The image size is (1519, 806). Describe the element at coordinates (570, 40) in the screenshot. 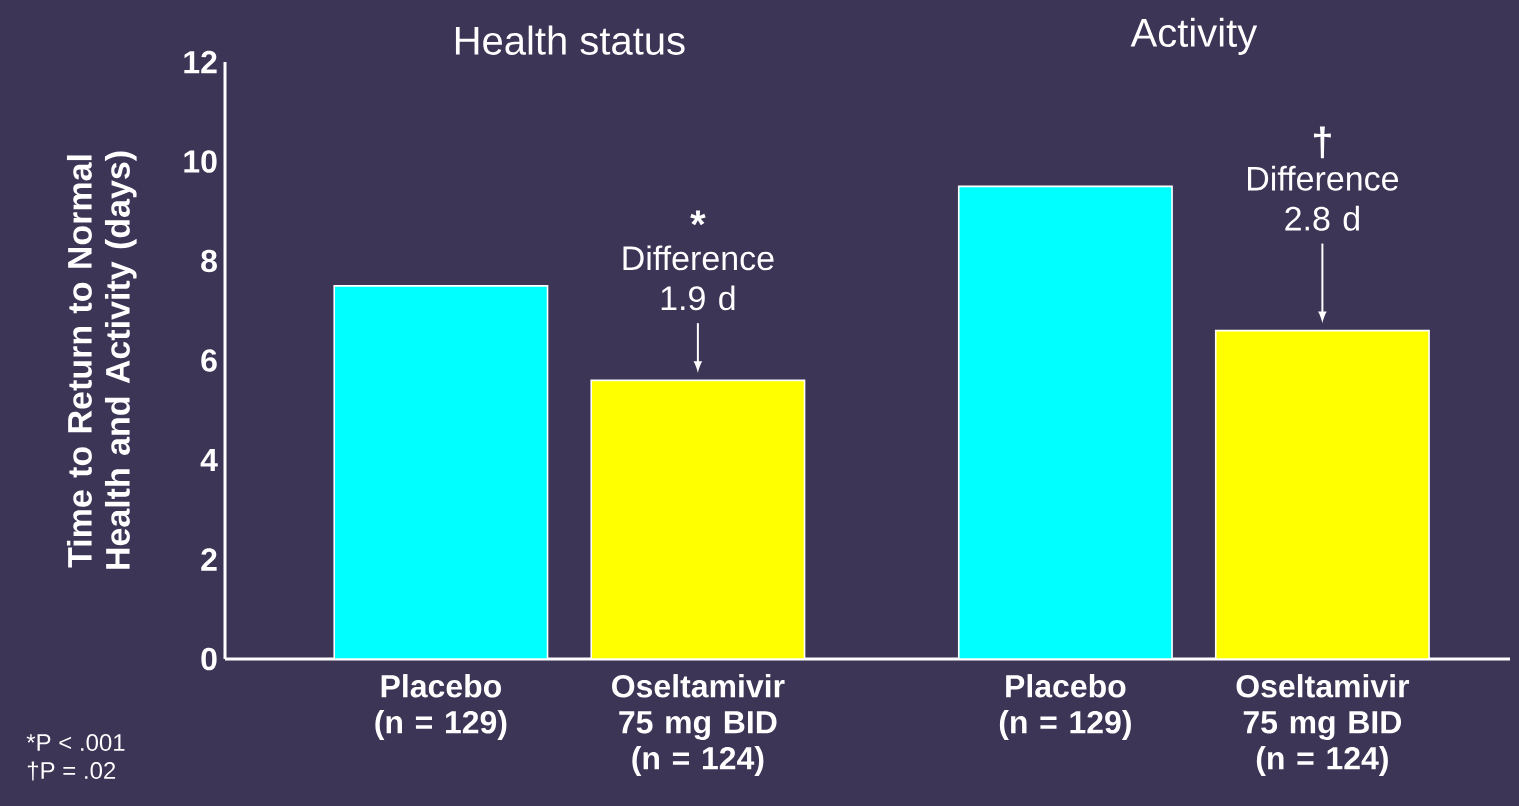

I see `text: Health status` at that location.